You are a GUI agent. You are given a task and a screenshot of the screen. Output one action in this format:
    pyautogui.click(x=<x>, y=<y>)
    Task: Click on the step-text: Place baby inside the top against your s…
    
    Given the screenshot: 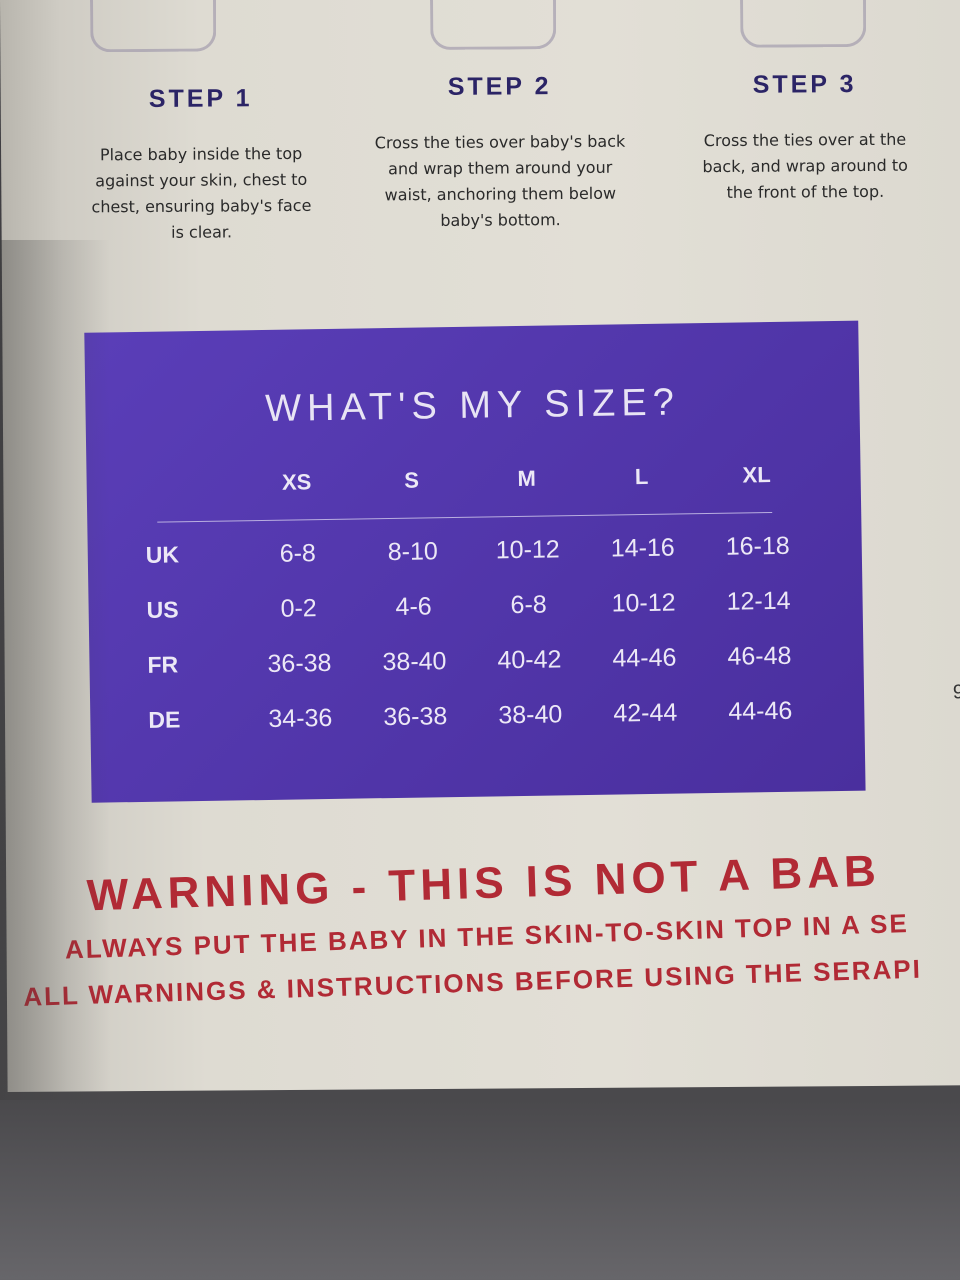 What is the action you would take?
    pyautogui.click(x=201, y=192)
    